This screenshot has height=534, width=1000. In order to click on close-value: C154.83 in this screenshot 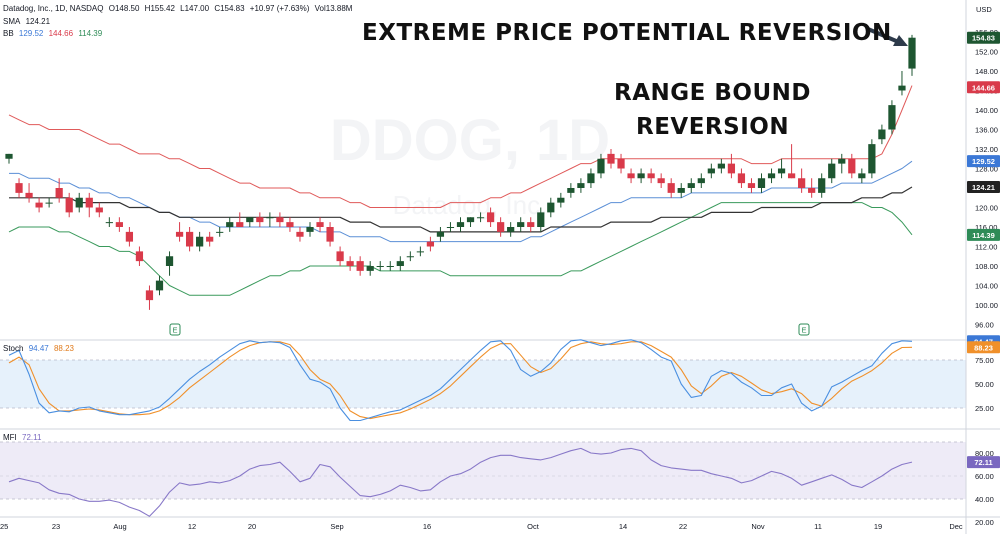, I will do `click(229, 8)`.